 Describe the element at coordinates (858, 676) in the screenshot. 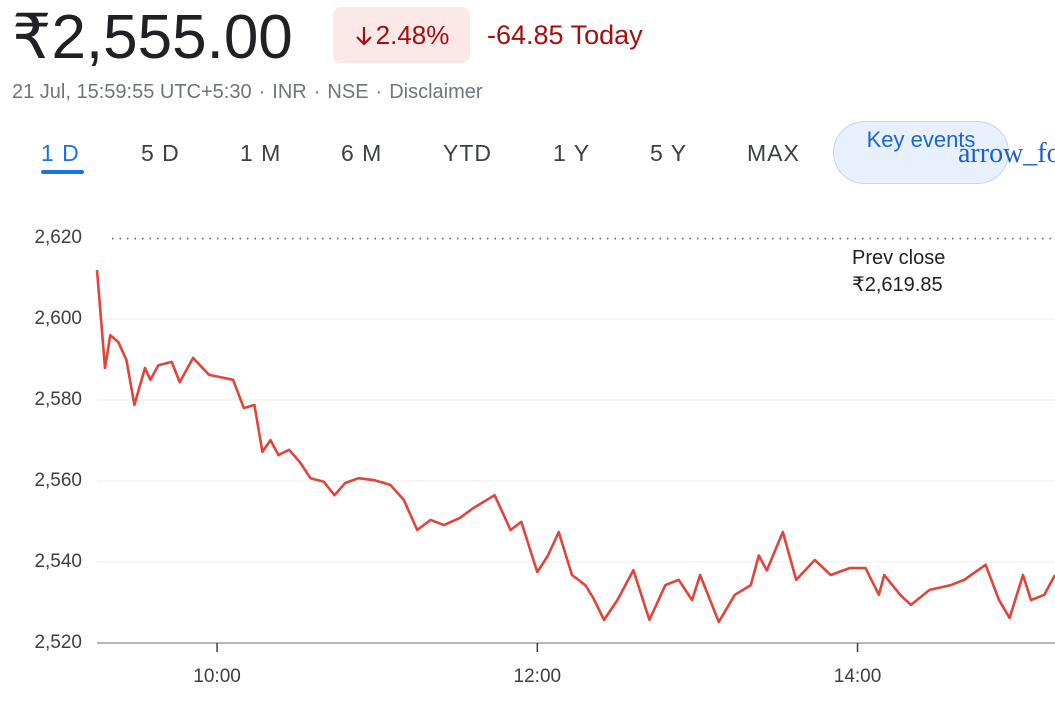

I see `x-tick-label: 14:00` at that location.